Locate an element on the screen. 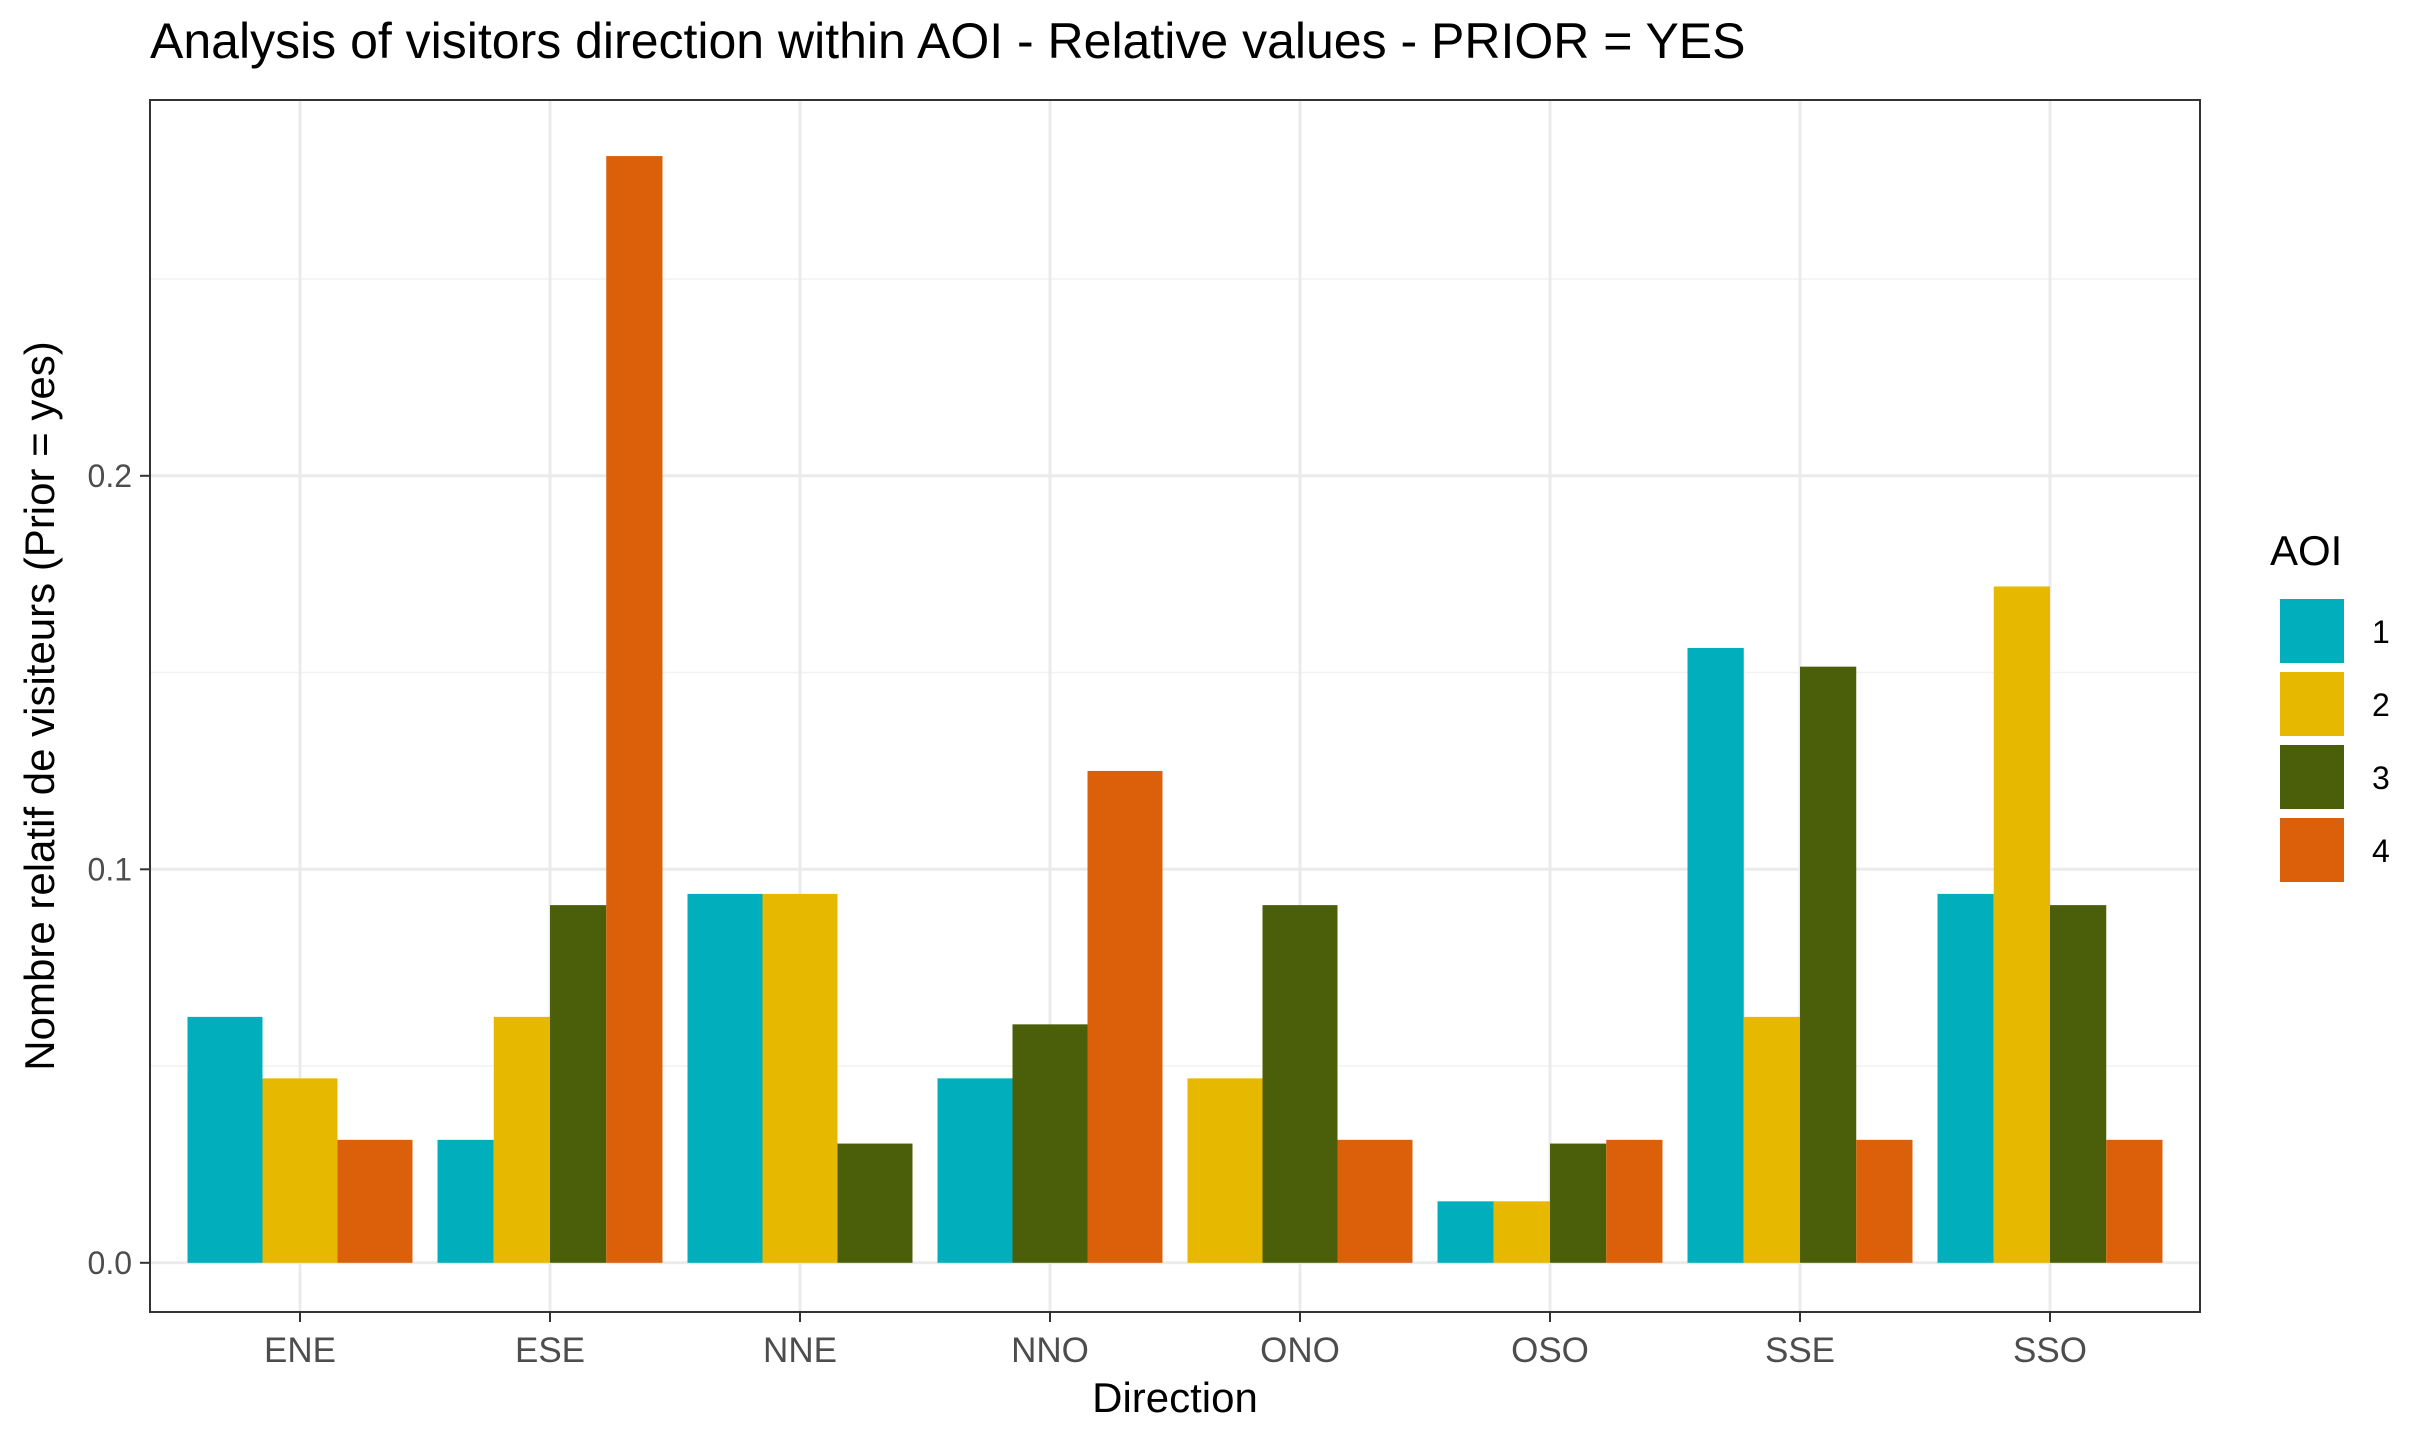  legend: AOI 1 2 3 4 is located at coordinates (2330, 705).